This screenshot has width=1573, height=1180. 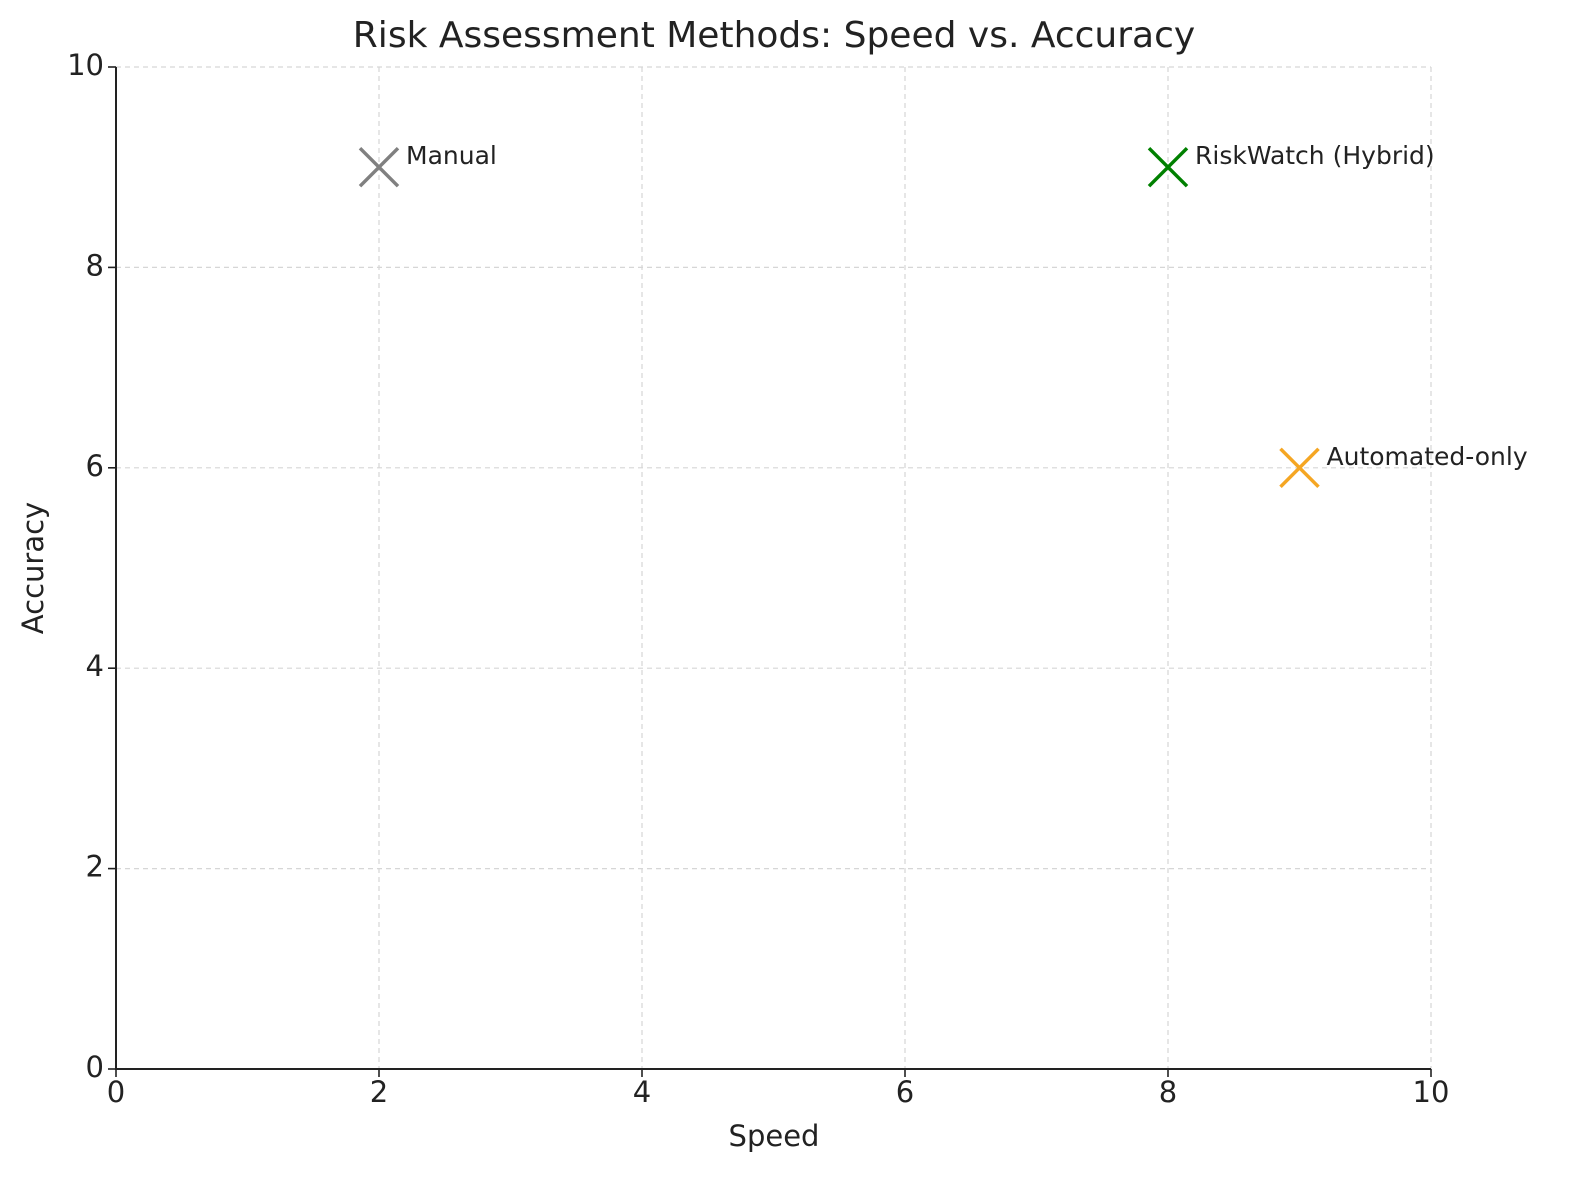 What do you see at coordinates (116, 1092) in the screenshot?
I see `x-tick-label: 0` at bounding box center [116, 1092].